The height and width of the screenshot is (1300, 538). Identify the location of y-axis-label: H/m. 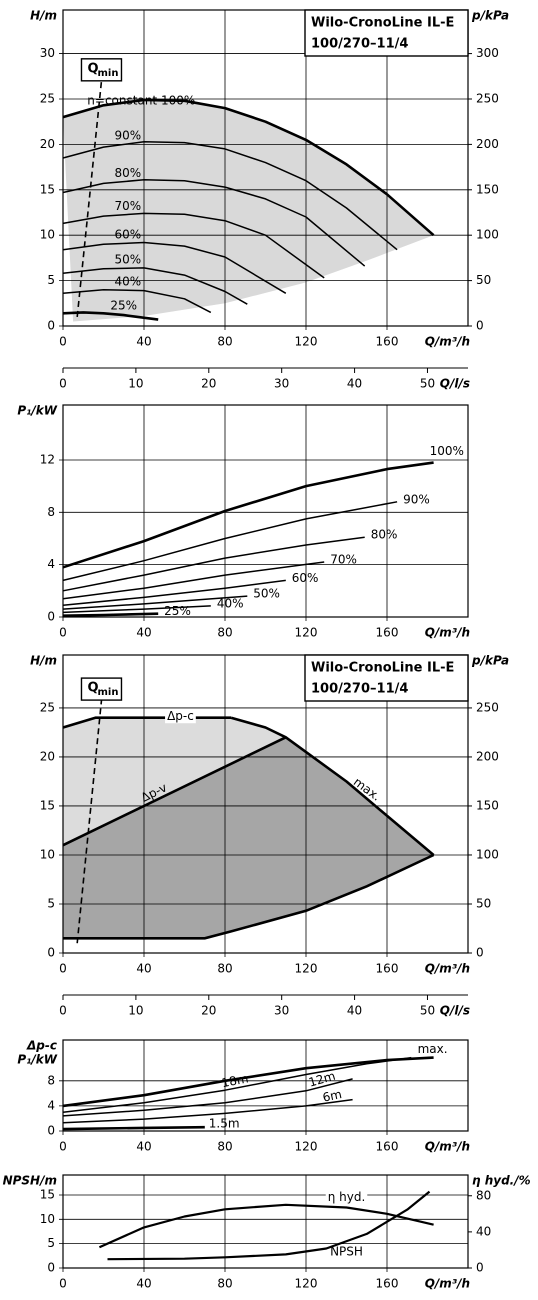
(43, 16).